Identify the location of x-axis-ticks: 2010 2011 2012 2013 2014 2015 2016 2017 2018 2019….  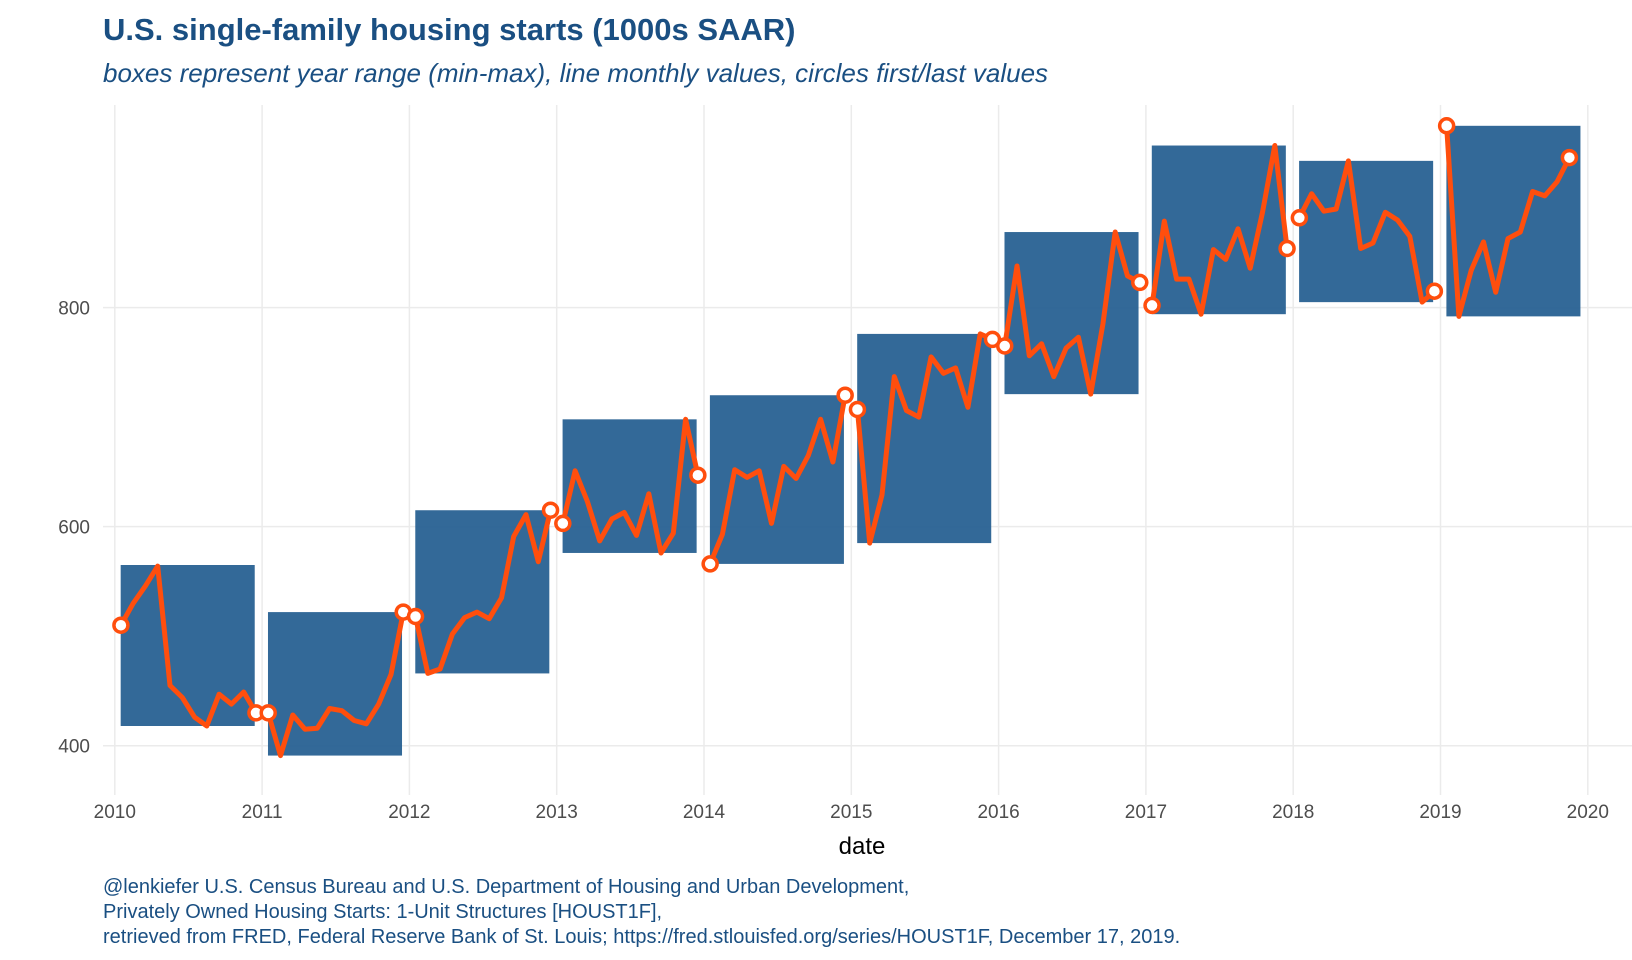
(851, 812).